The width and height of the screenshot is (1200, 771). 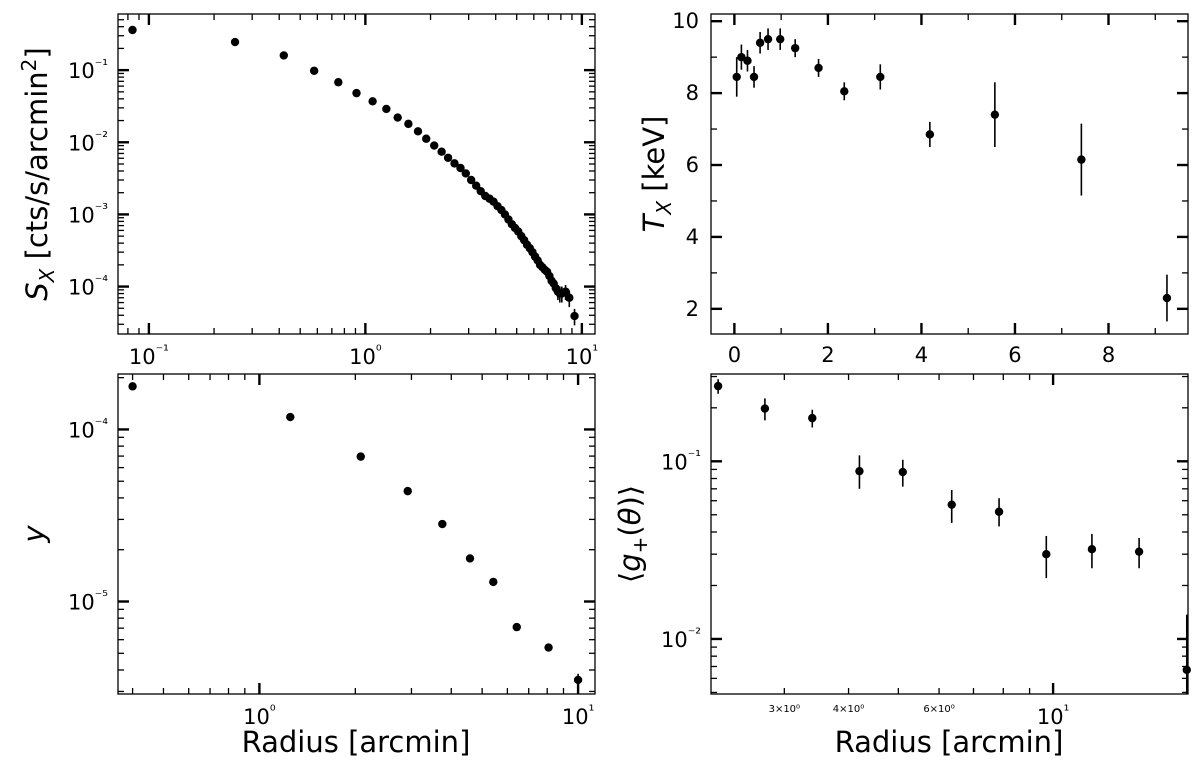 I want to click on y-tick-label: 4, so click(x=692, y=237).